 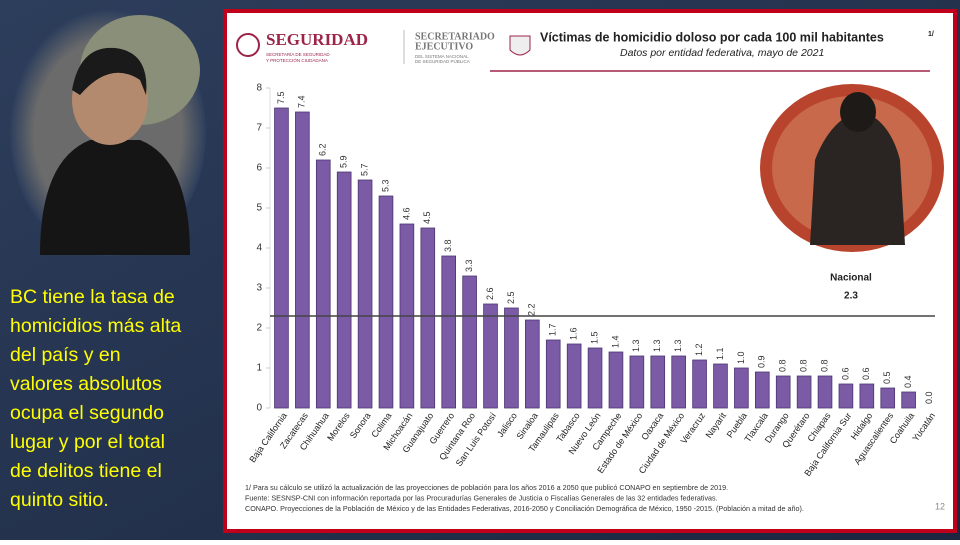 I want to click on value-label: 1.6, so click(x=574, y=333).